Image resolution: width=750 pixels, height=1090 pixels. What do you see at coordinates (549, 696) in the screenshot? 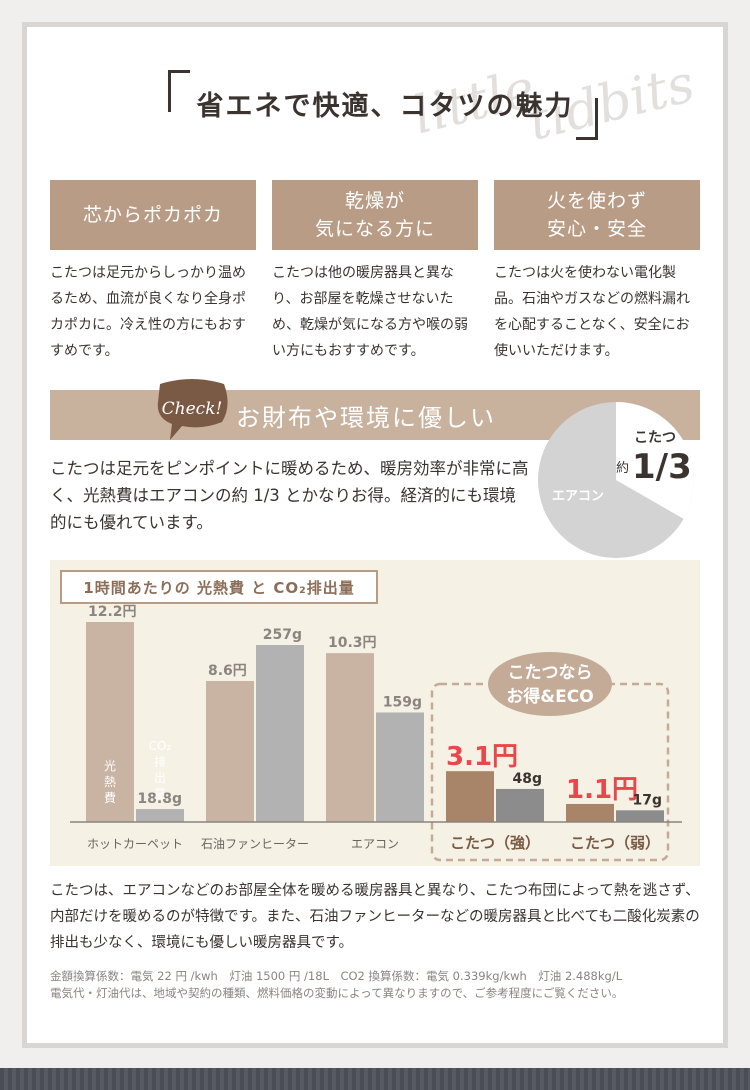
I see `callout-line2: お得&ECO` at bounding box center [549, 696].